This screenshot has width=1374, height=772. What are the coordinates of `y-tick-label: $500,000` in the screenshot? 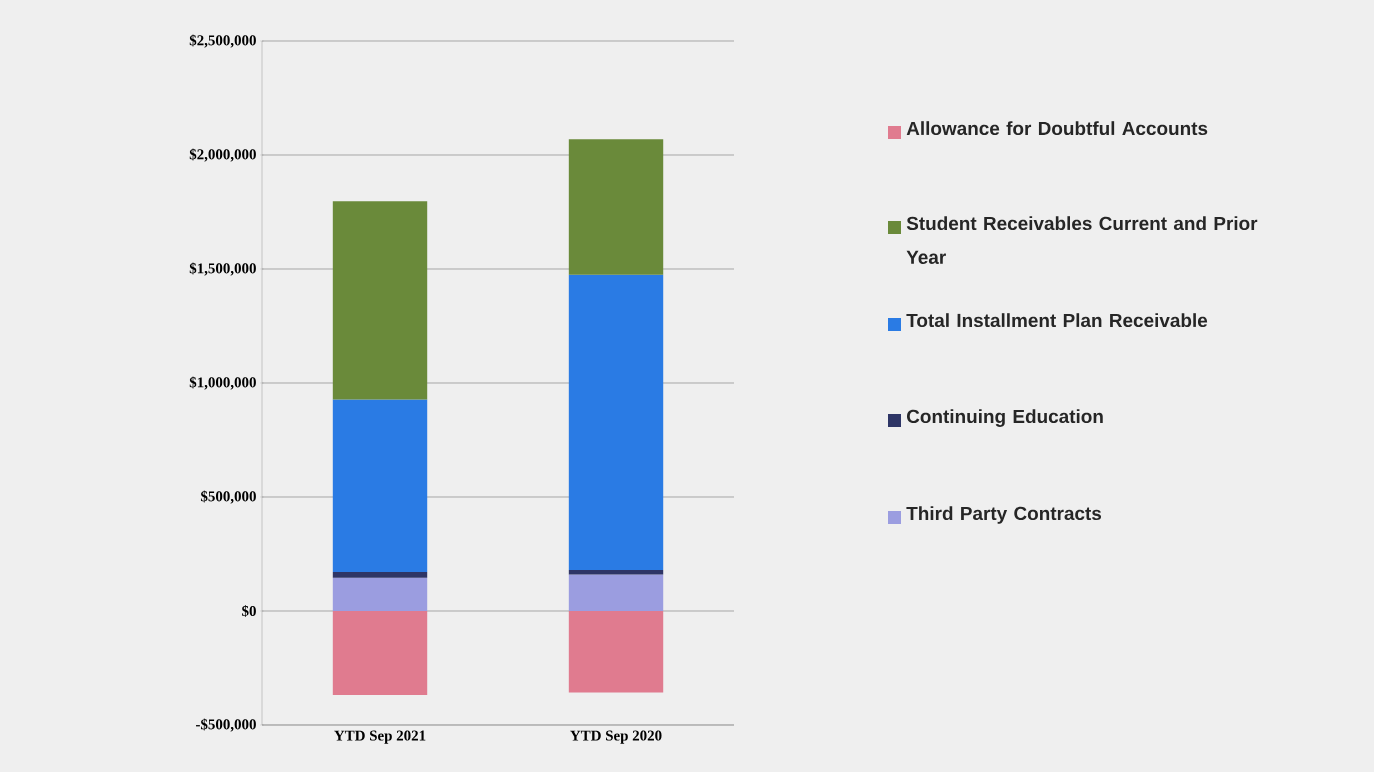 It's located at (228, 497).